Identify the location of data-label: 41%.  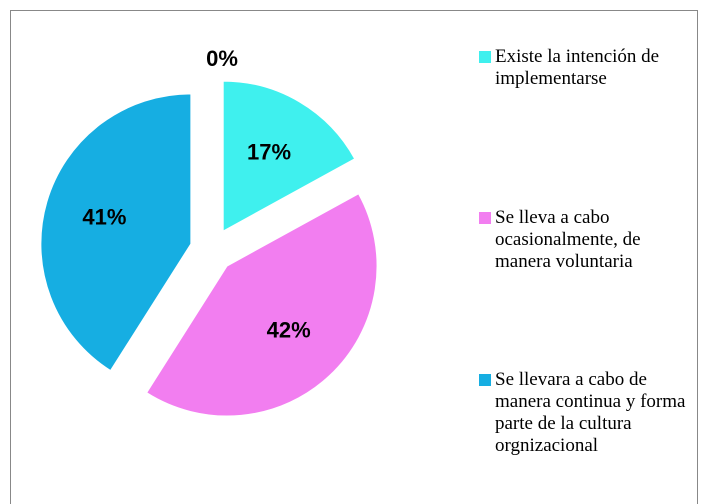
(104, 217).